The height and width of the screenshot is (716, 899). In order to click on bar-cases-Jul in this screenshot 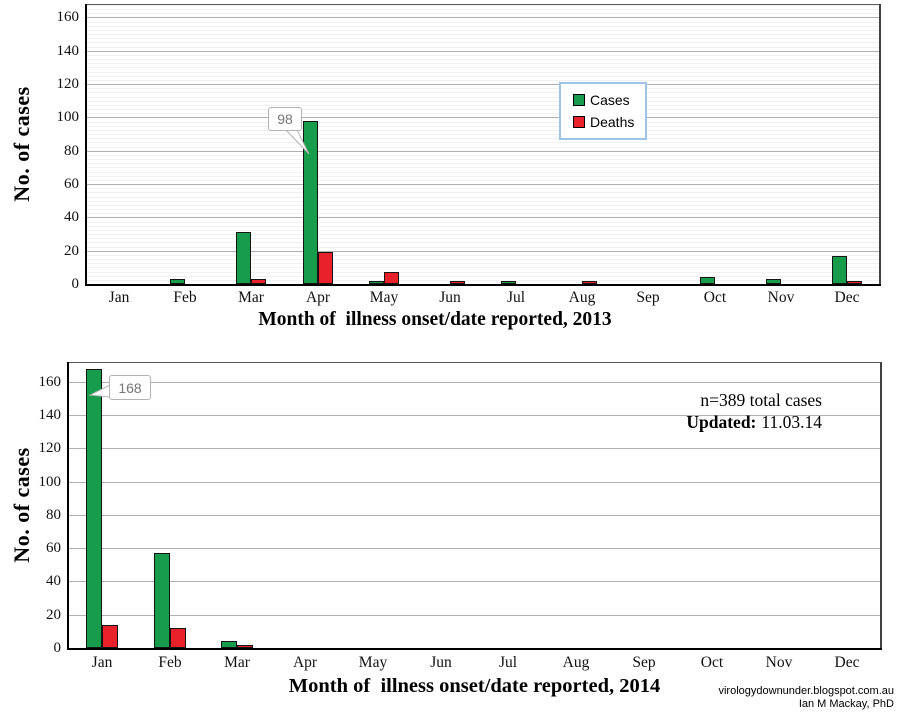, I will do `click(508, 282)`.